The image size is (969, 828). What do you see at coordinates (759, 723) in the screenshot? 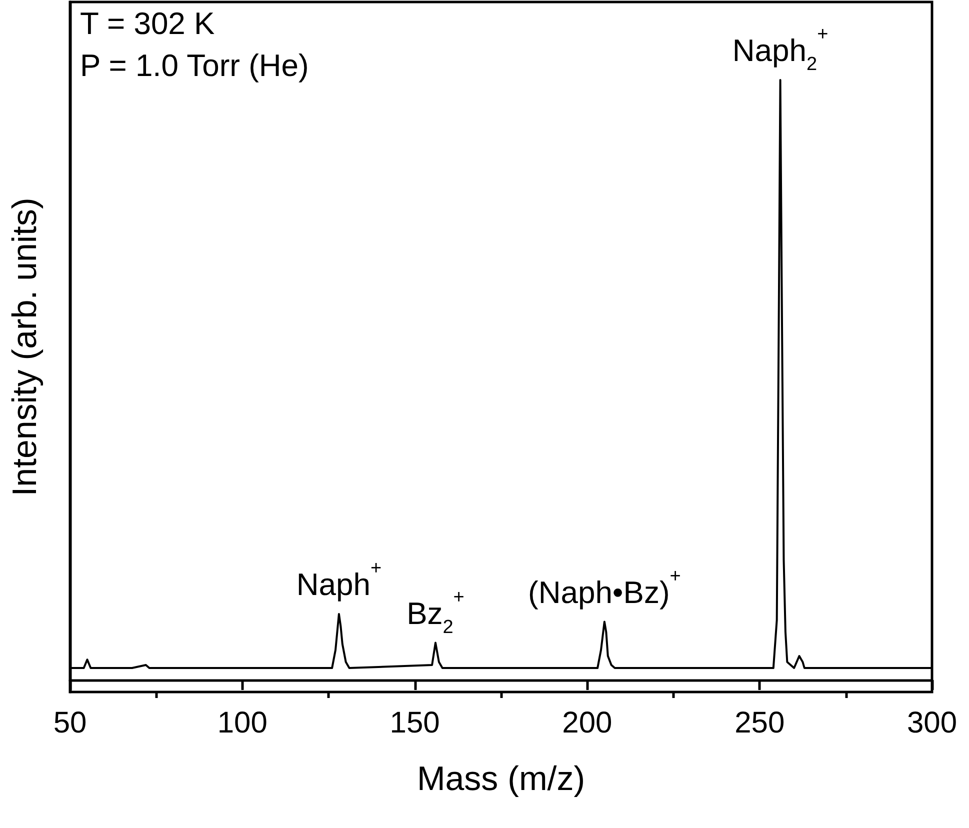
I see `x-tick-label: 250` at bounding box center [759, 723].